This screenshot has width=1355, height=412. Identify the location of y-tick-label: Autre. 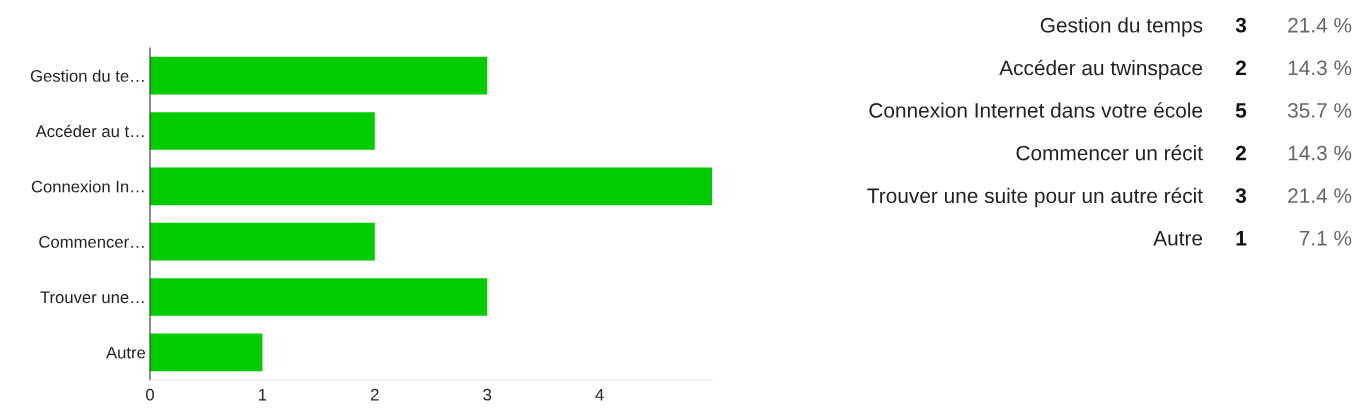
(126, 352).